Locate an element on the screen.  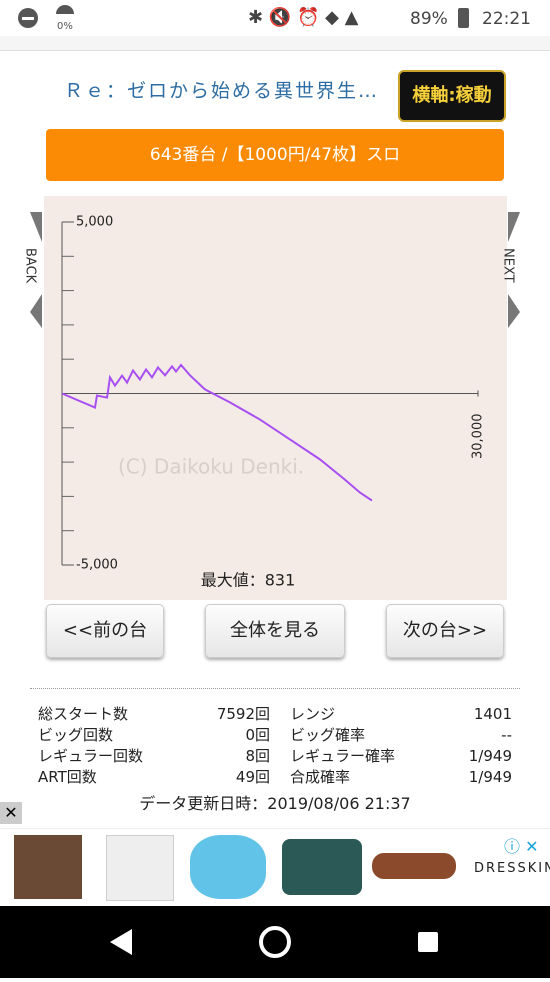
ad-close: ✕ is located at coordinates (11, 813).